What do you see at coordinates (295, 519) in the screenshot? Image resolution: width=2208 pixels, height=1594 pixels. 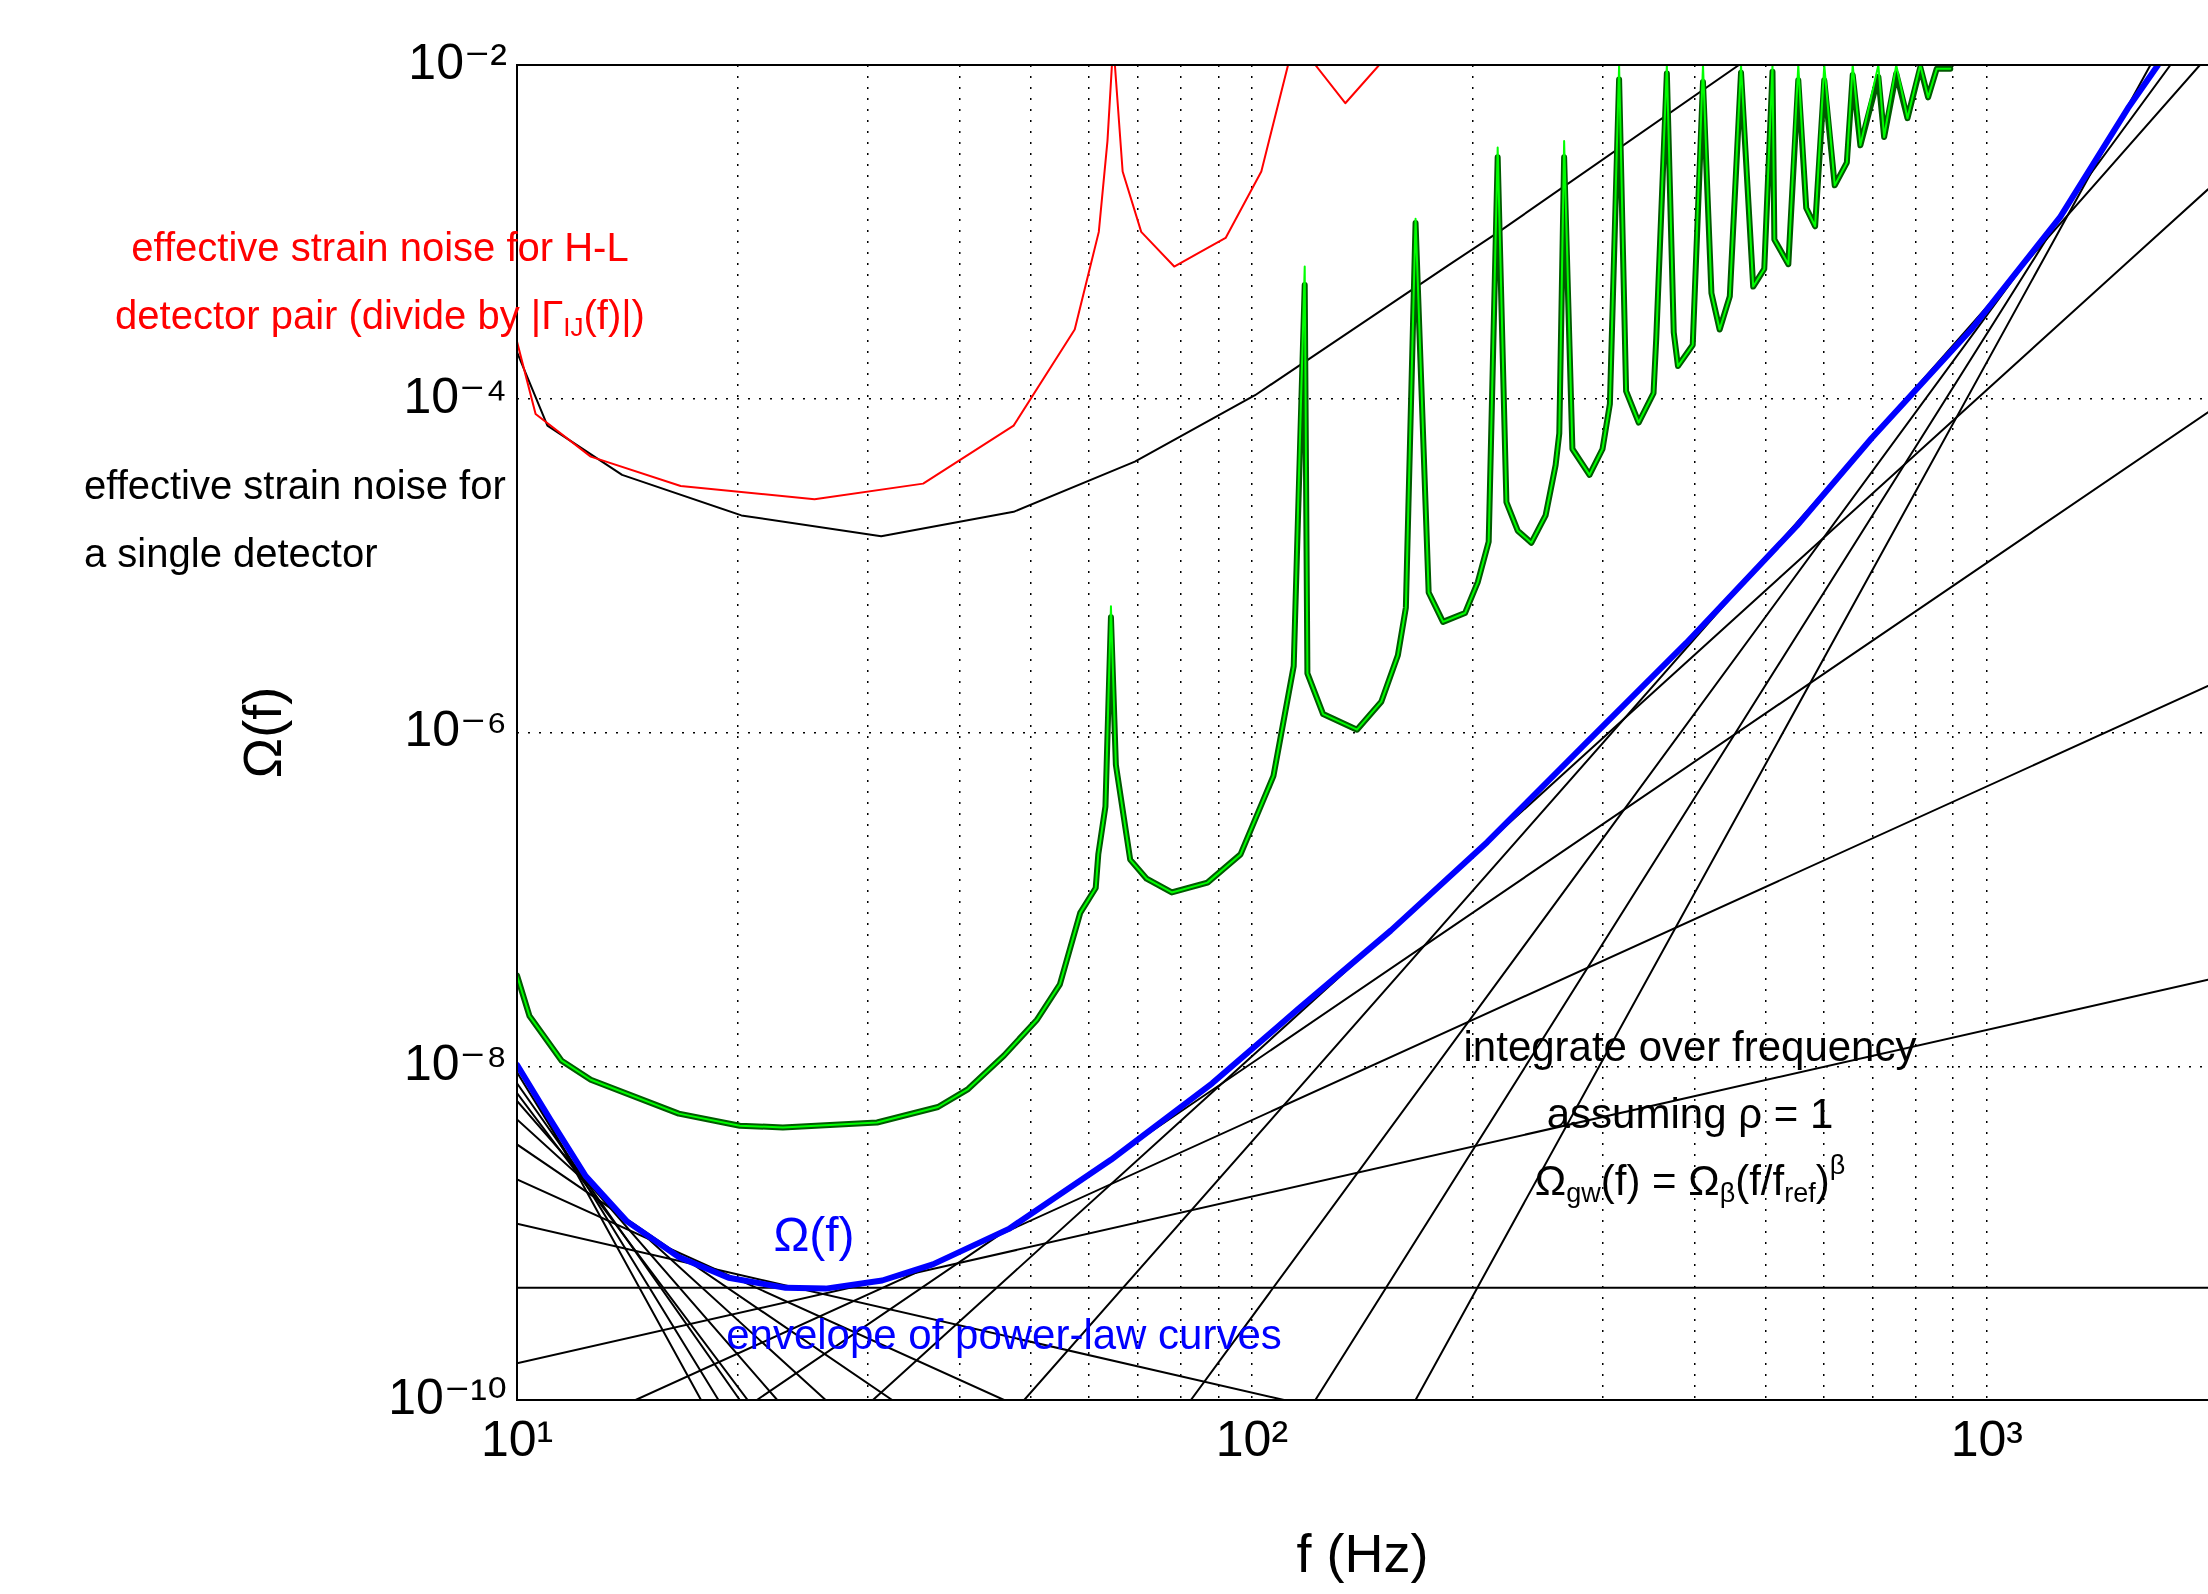 I see `series-label: effective strain noise for a single detector` at bounding box center [295, 519].